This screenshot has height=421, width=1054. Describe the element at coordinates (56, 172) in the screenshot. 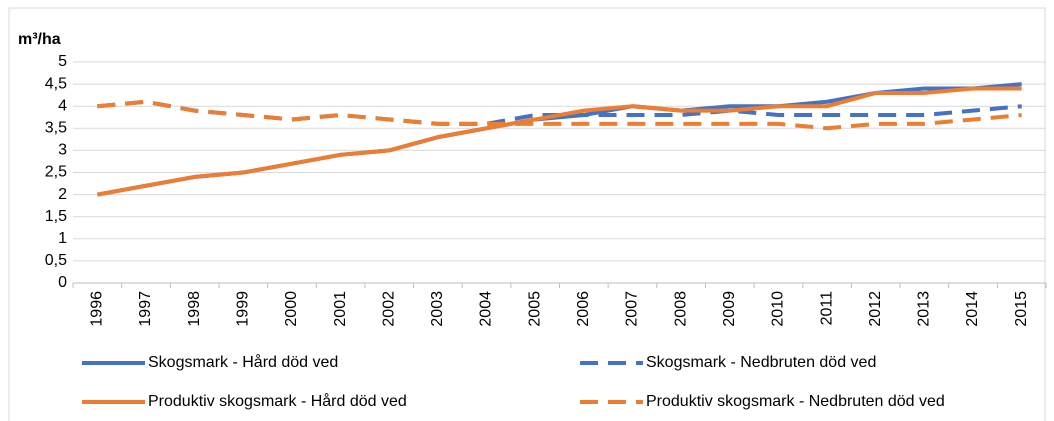

I see `y-tick-label: 2,5` at that location.